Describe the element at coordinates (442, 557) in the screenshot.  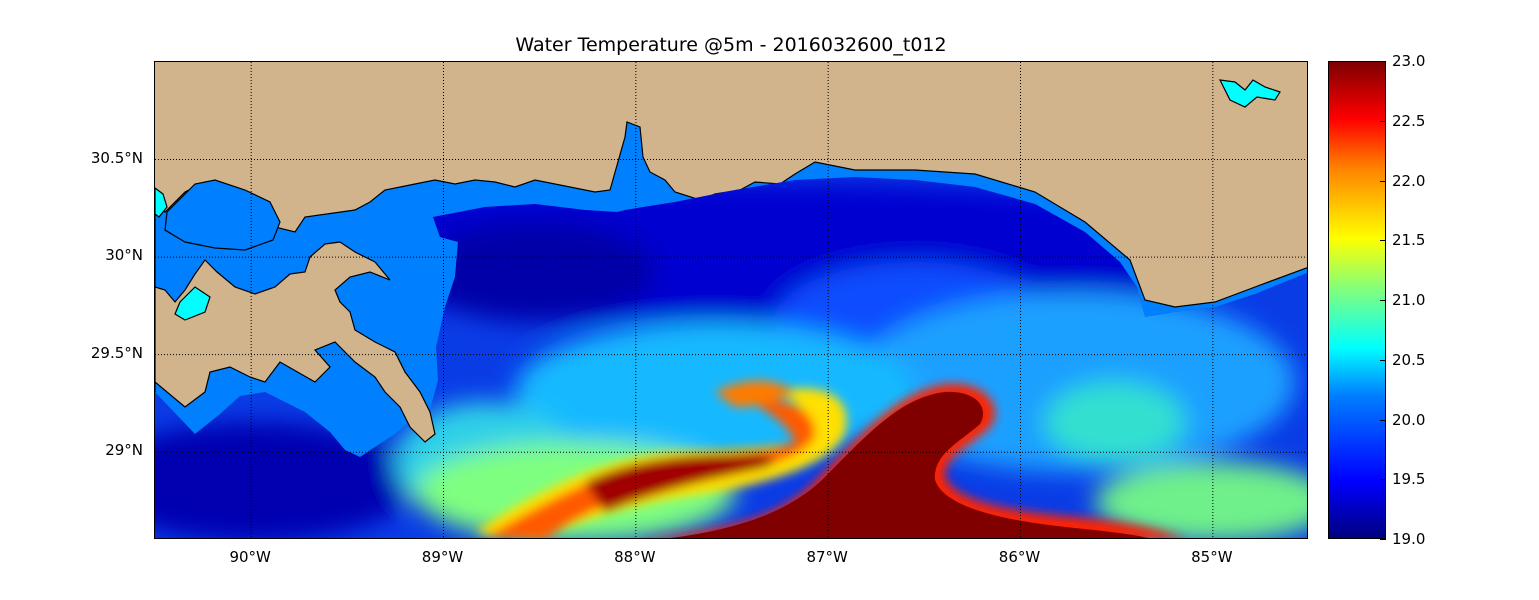
I see `lon-label: 89°W` at that location.